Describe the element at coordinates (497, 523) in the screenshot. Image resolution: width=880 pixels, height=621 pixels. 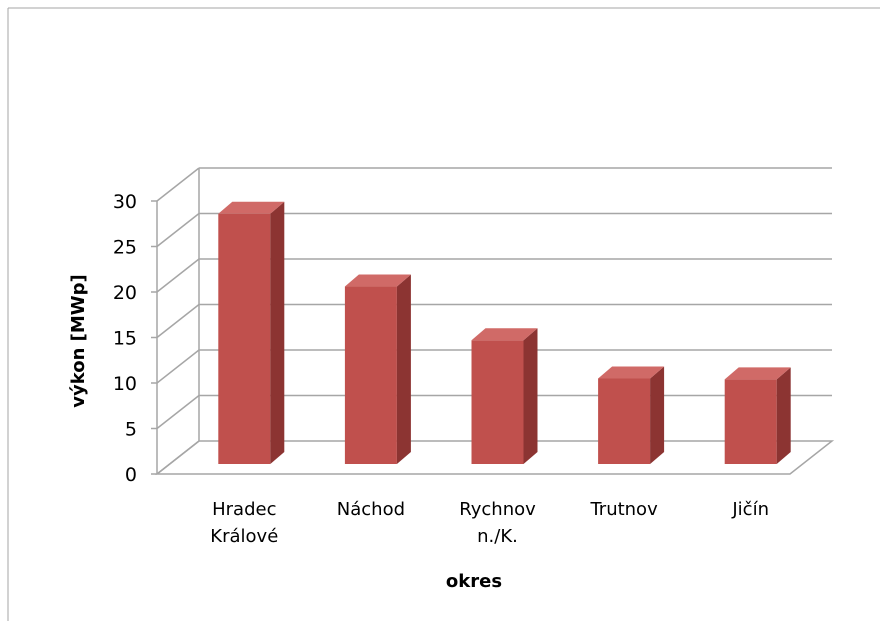
I see `x-category-label: Rychnov n./K.` at that location.